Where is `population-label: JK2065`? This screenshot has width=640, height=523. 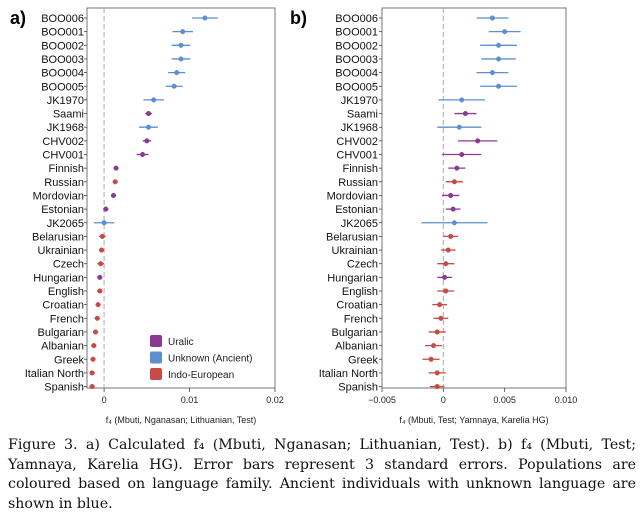 population-label: JK2065 is located at coordinates (65, 224).